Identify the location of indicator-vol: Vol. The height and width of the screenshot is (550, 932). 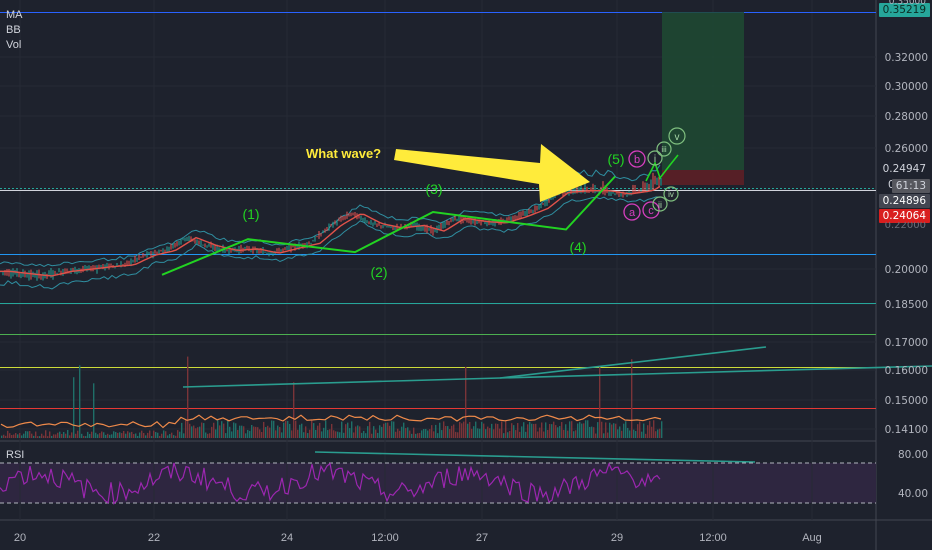
(14, 45).